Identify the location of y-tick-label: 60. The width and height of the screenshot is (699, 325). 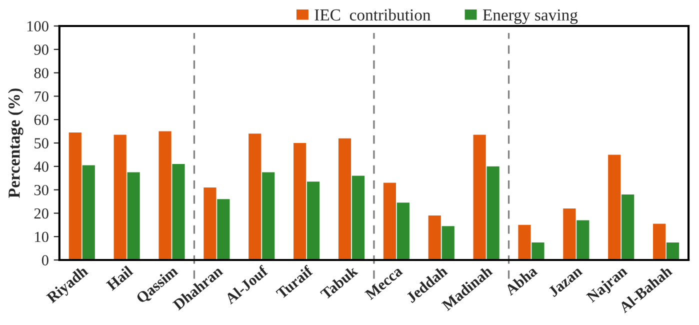
(41, 120).